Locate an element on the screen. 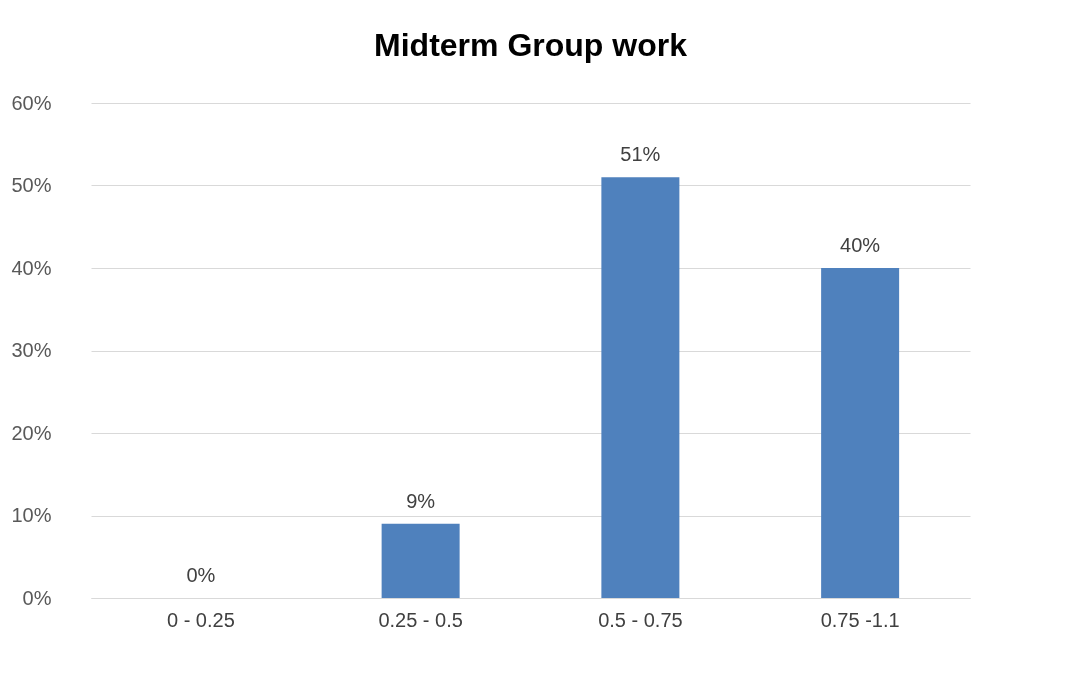  y-tick-label: 60% is located at coordinates (31, 102).